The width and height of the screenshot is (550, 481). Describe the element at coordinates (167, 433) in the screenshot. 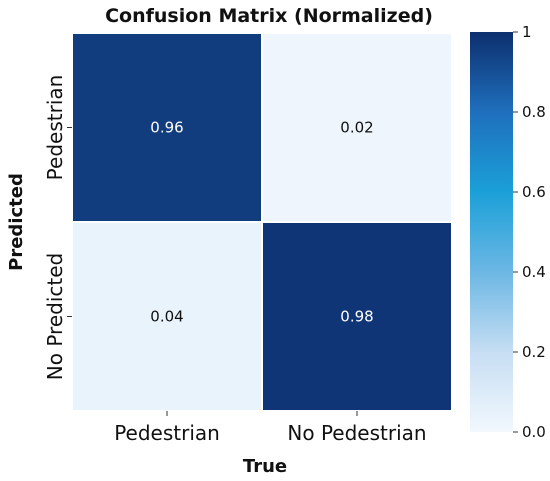

I see `x-tick-label: Pedestrian` at that location.